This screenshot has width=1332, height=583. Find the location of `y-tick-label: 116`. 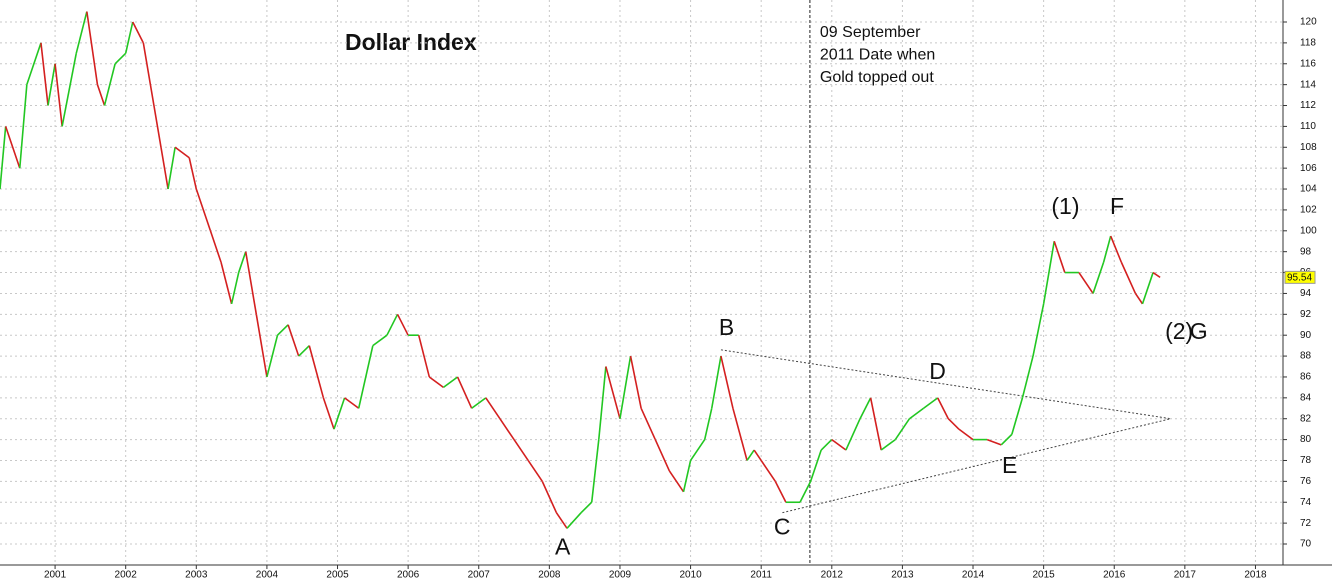

y-tick-label: 116 is located at coordinates (1308, 63).